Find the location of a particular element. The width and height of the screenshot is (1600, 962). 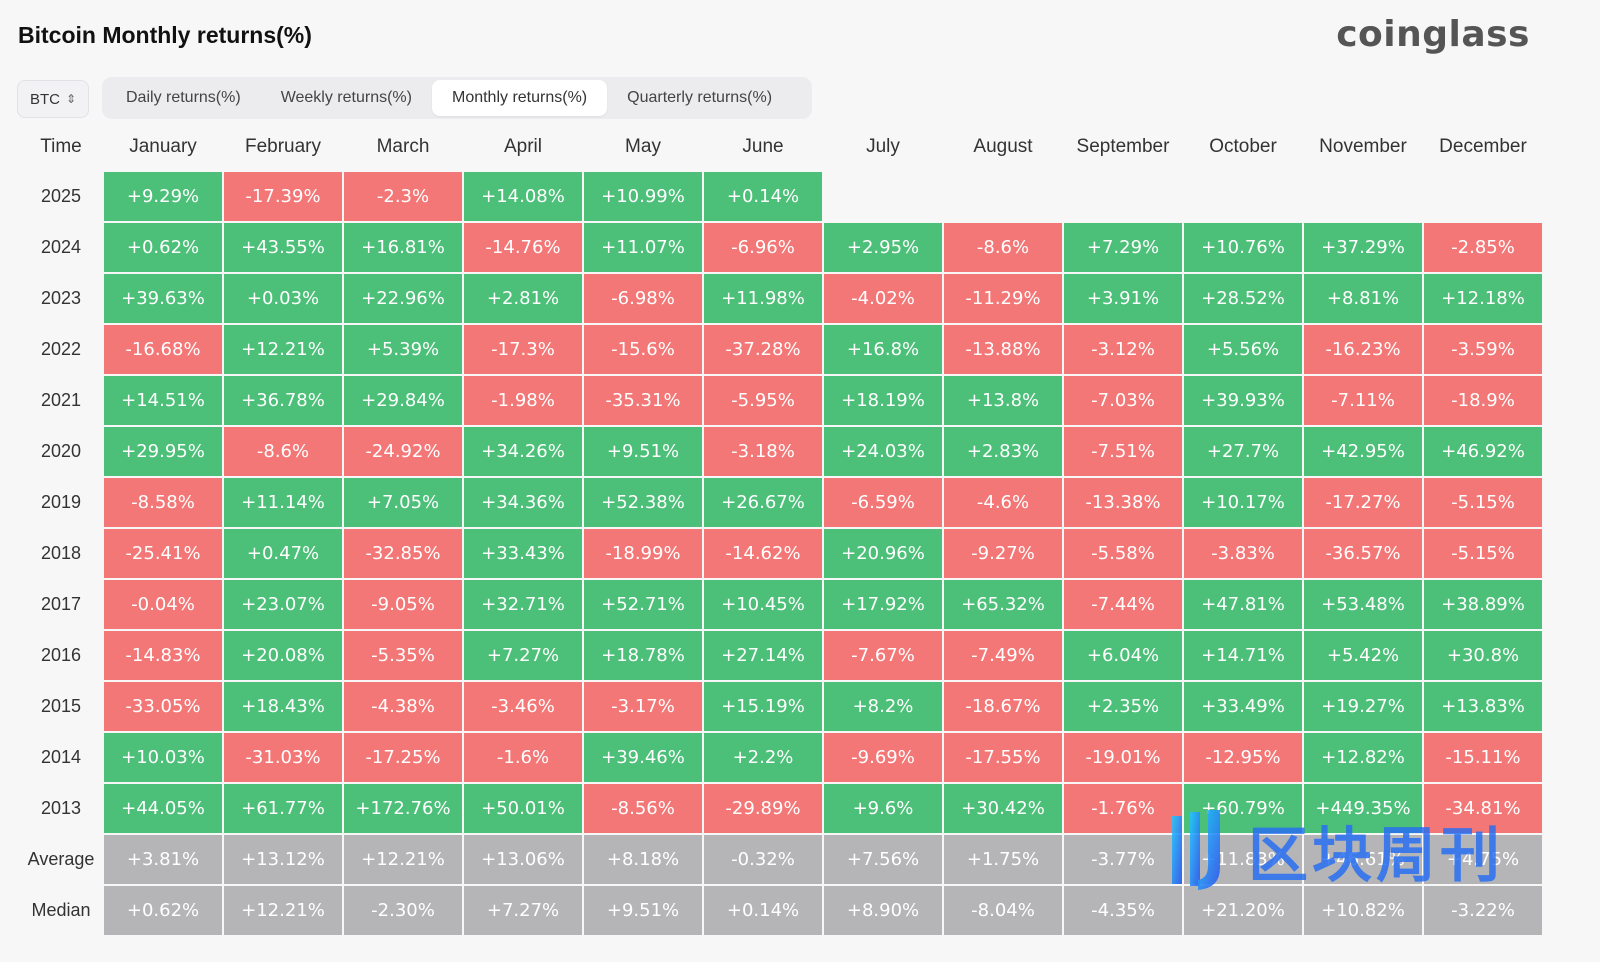

return-cell: +12.18% is located at coordinates (1483, 298).